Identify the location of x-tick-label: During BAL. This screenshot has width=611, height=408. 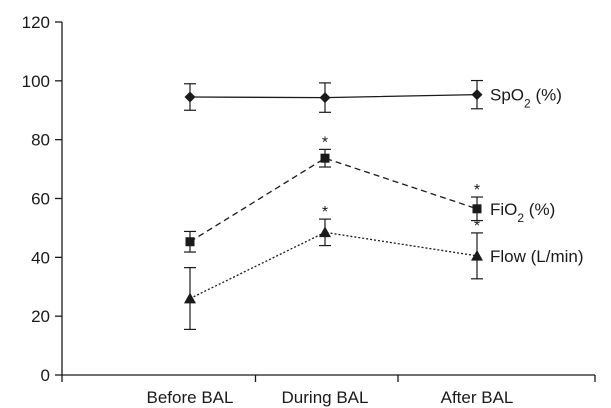
(325, 397).